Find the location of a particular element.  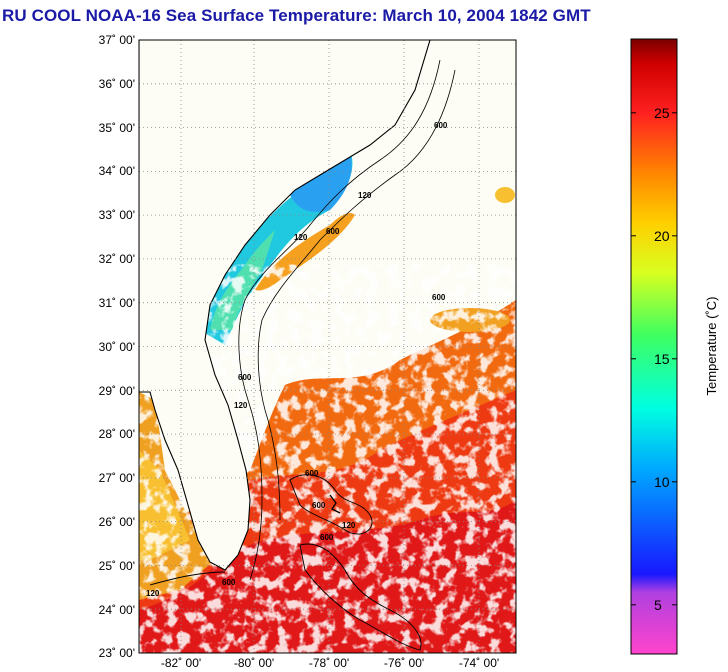

offshore-patch is located at coordinates (505, 195).